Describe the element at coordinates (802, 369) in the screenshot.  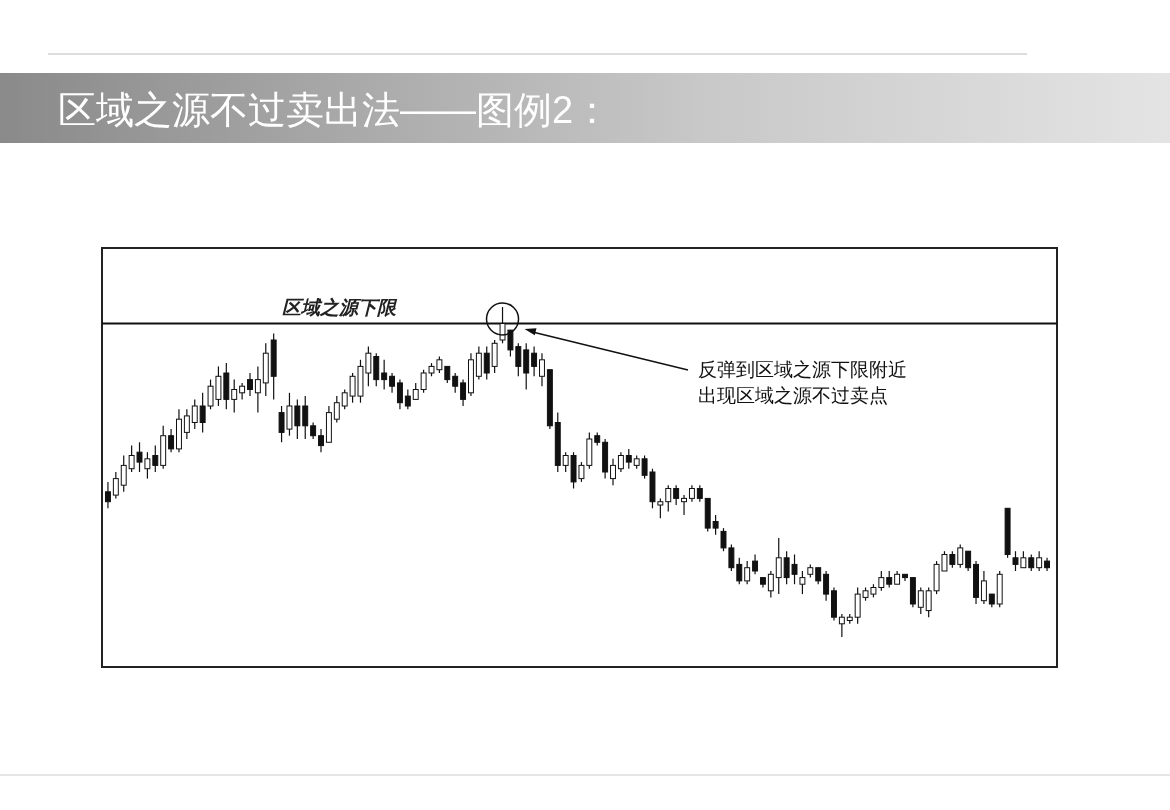
I see `annotation: 反弹到区域之源下限附近` at that location.